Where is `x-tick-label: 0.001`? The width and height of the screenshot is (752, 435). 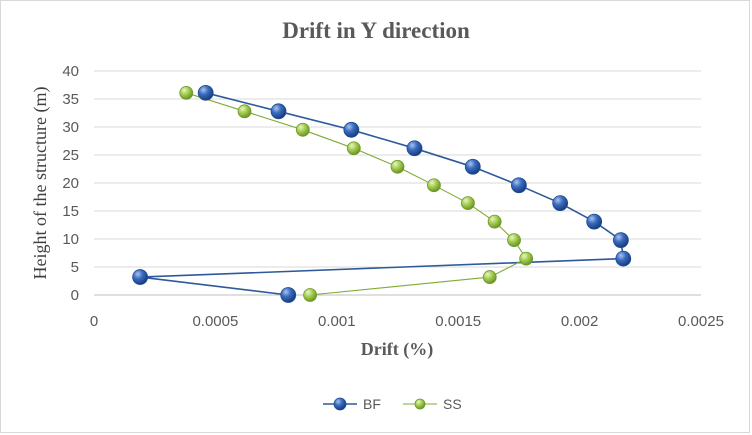
x-tick-label: 0.001 is located at coordinates (337, 321).